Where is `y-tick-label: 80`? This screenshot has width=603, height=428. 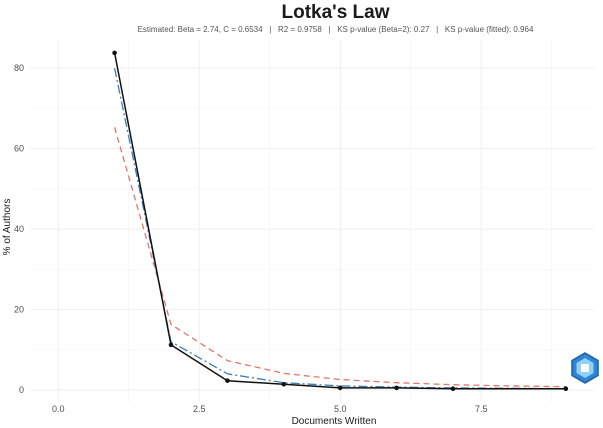
y-tick-label: 80 is located at coordinates (19, 68).